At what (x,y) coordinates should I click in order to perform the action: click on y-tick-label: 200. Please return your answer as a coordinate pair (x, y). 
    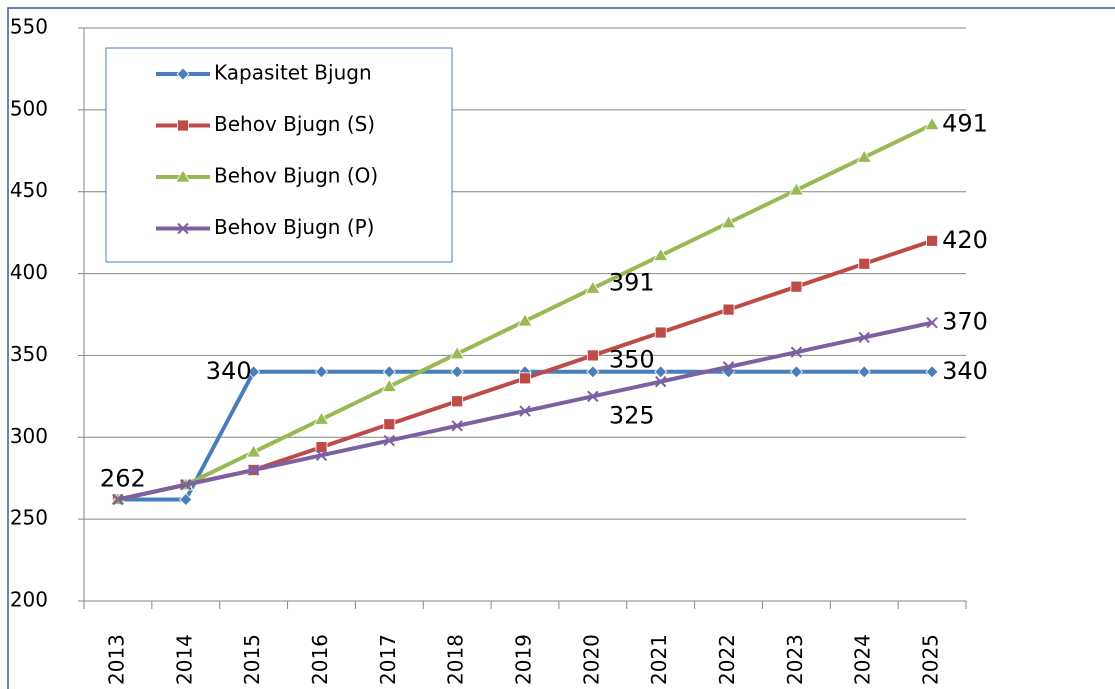
    Looking at the image, I should click on (29, 600).